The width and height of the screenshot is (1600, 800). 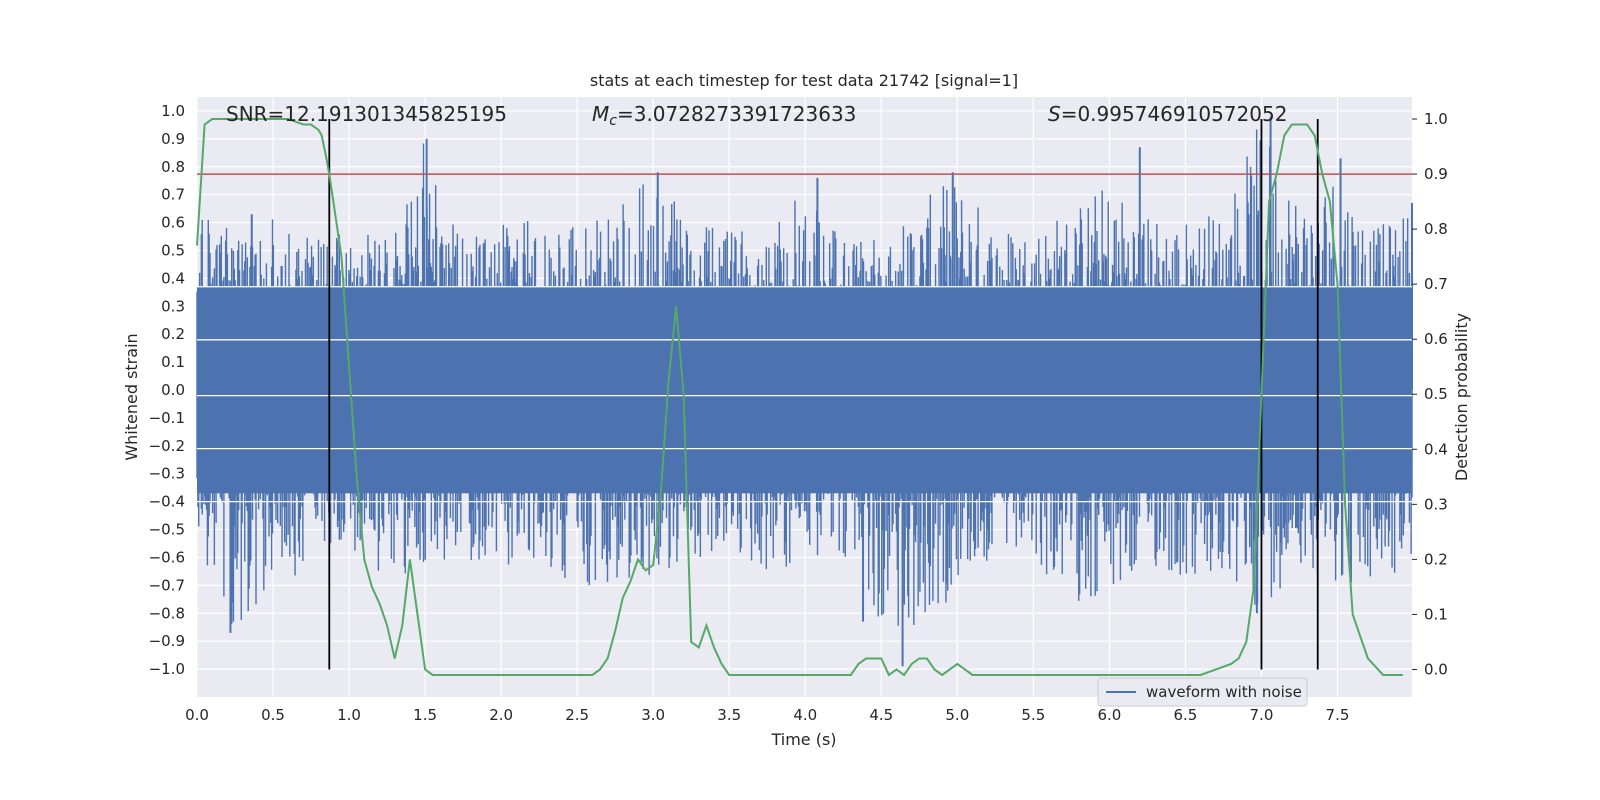 What do you see at coordinates (273, 715) in the screenshot?
I see `x-tick-label: 0.5` at bounding box center [273, 715].